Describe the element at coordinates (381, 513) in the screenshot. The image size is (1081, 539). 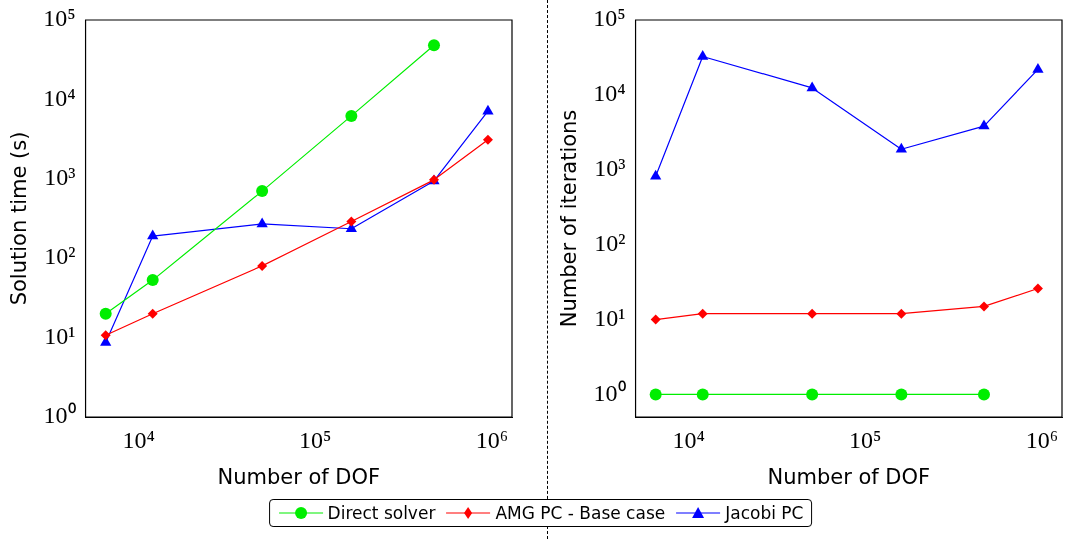
I see `legend-label: Direct solver` at that location.